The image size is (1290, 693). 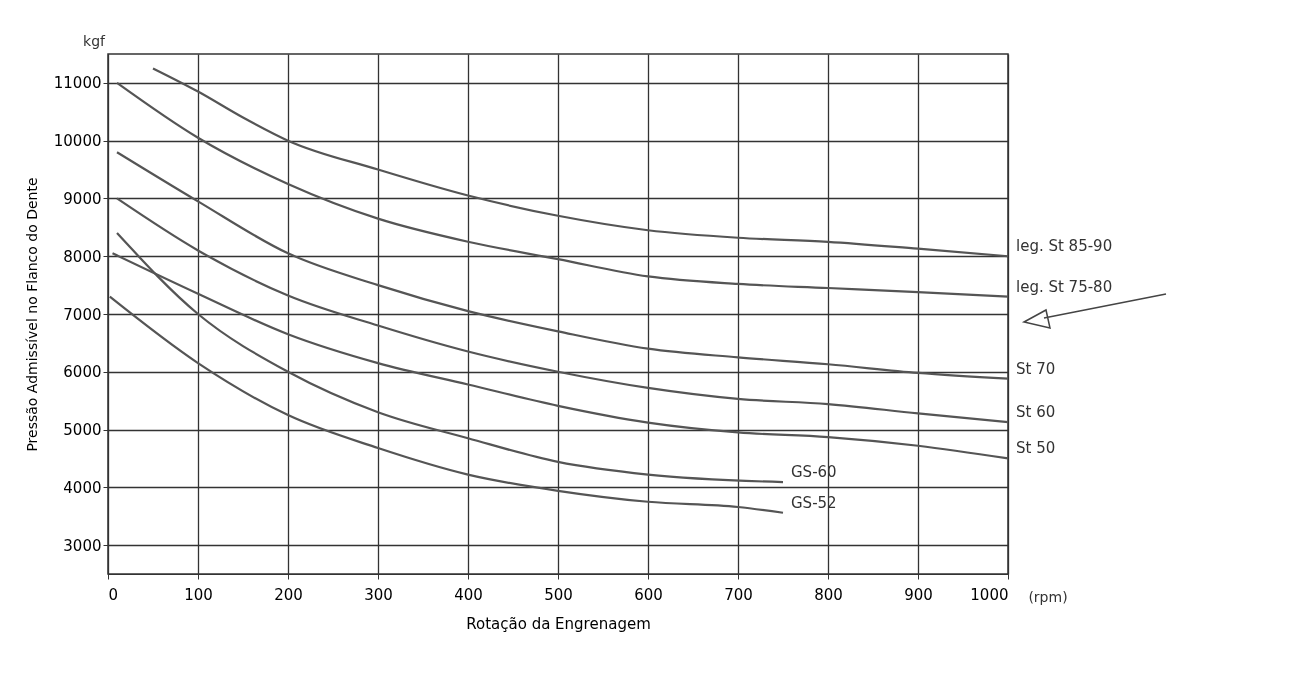 I want to click on x-tick-label: 100, so click(x=198, y=594).